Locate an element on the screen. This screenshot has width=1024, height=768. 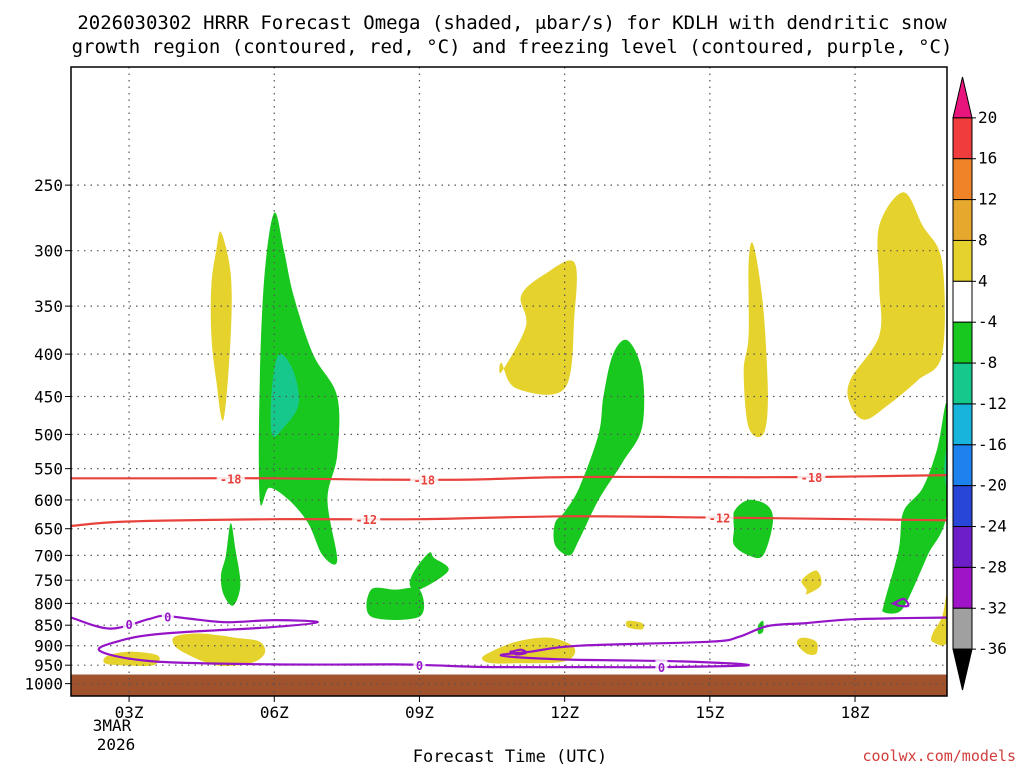
colorbar-label-1: 16 is located at coordinates (987, 158).